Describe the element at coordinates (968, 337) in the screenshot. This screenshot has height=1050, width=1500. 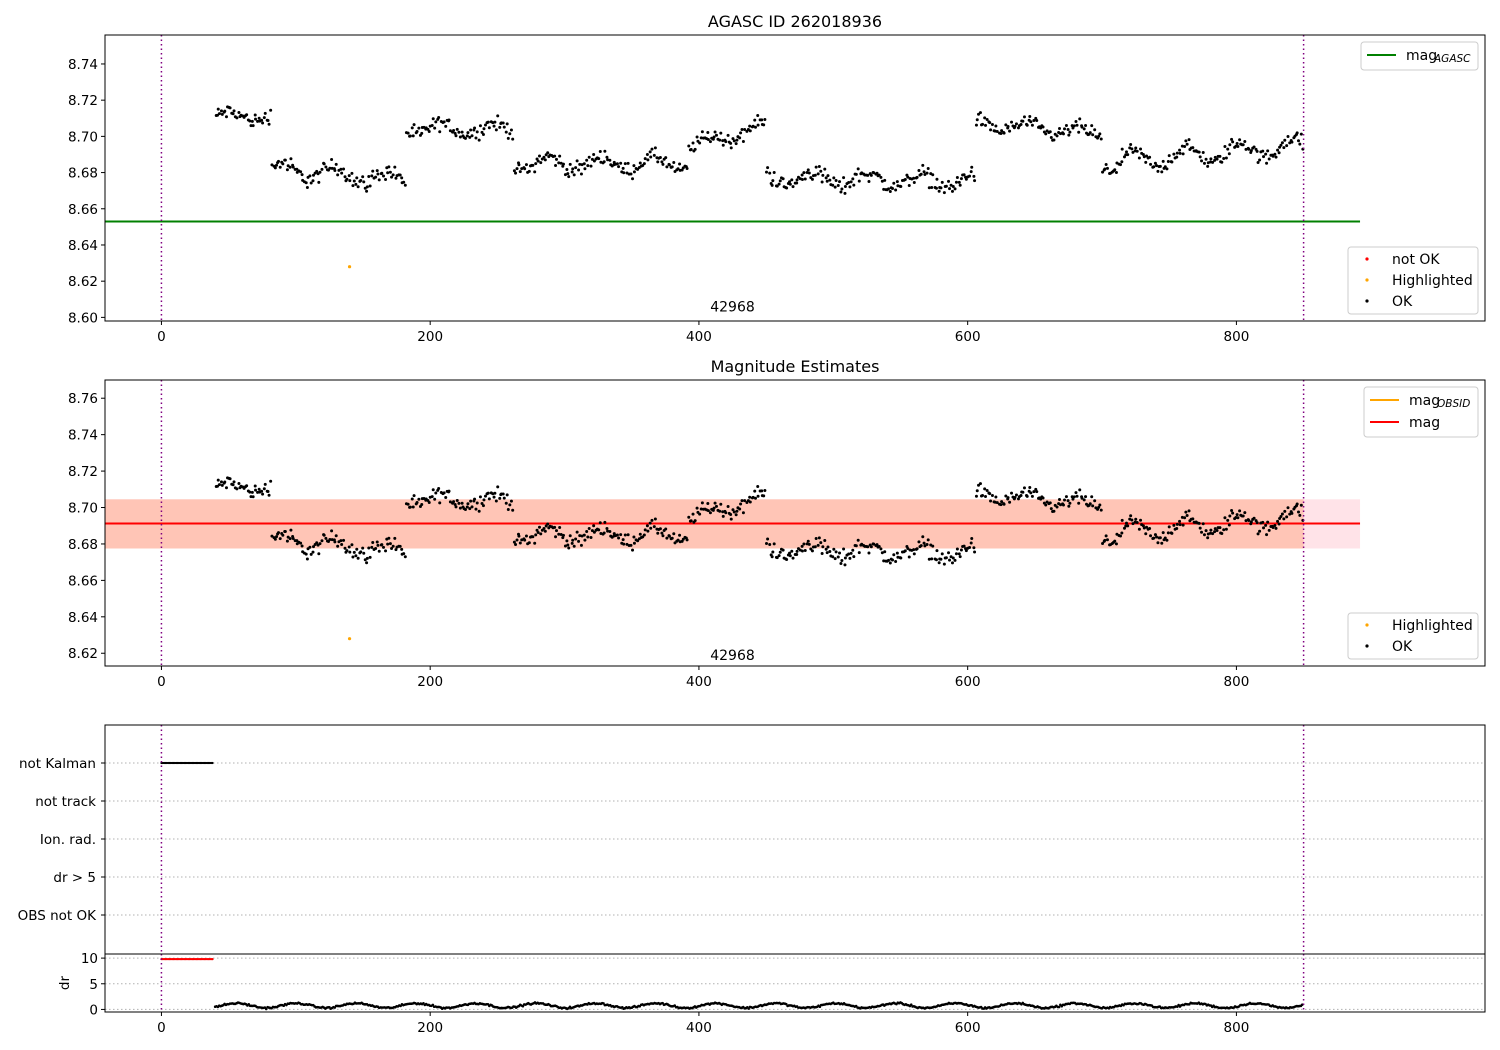
I see `x-tick-label: 600` at that location.